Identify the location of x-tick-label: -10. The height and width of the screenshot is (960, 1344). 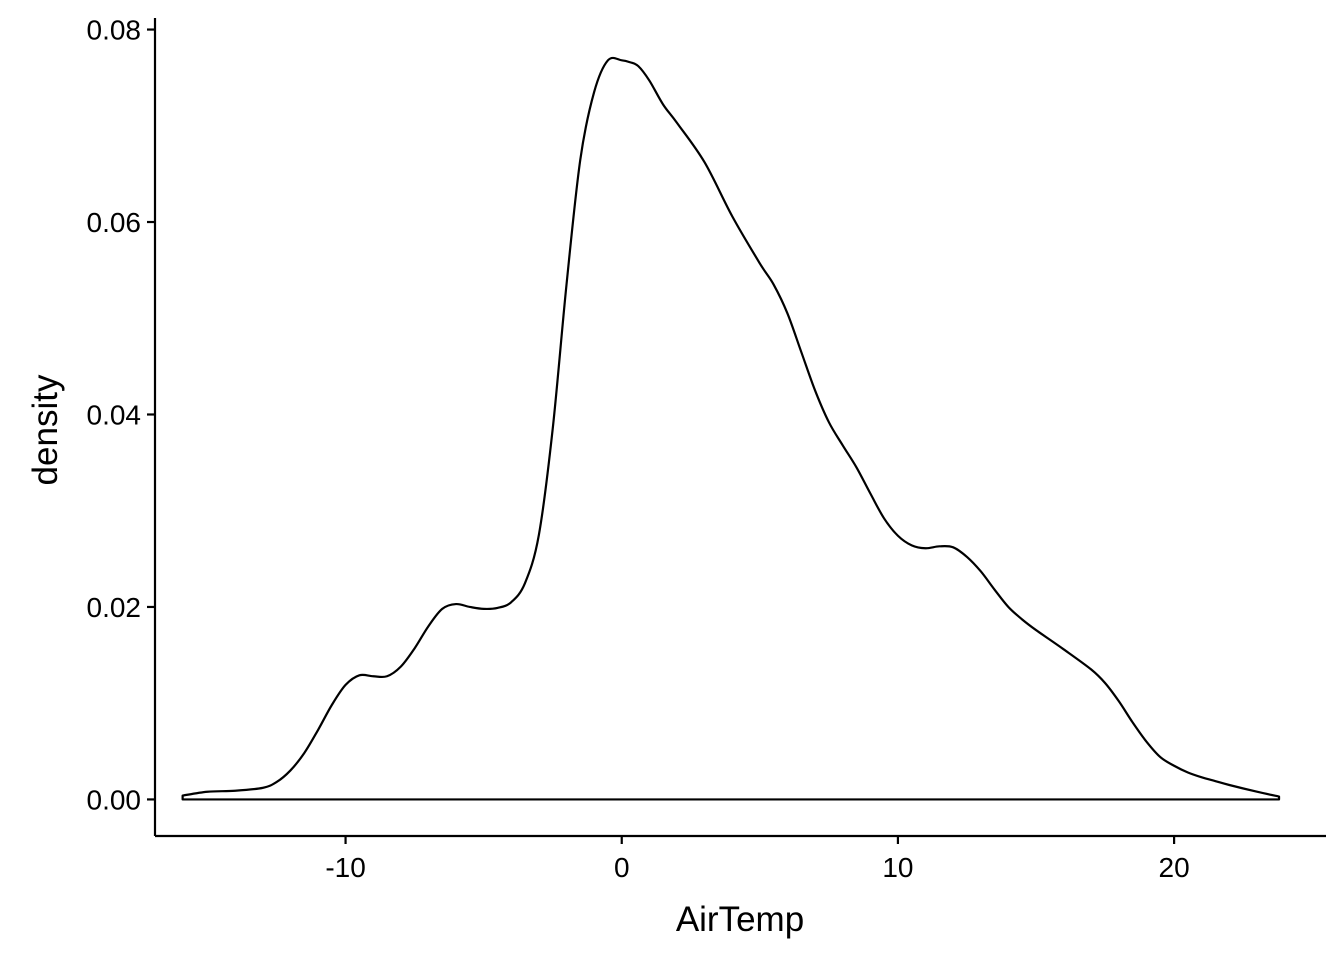
(345, 867).